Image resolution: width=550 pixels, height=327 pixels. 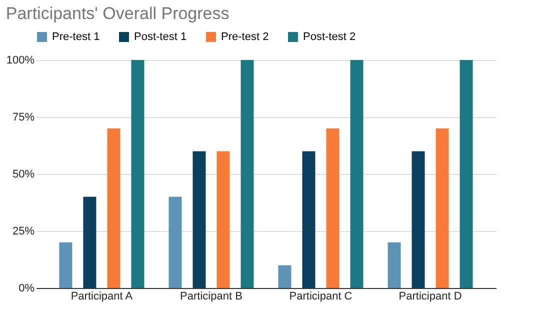 What do you see at coordinates (160, 37) in the screenshot?
I see `legend-label: Post-test 1` at bounding box center [160, 37].